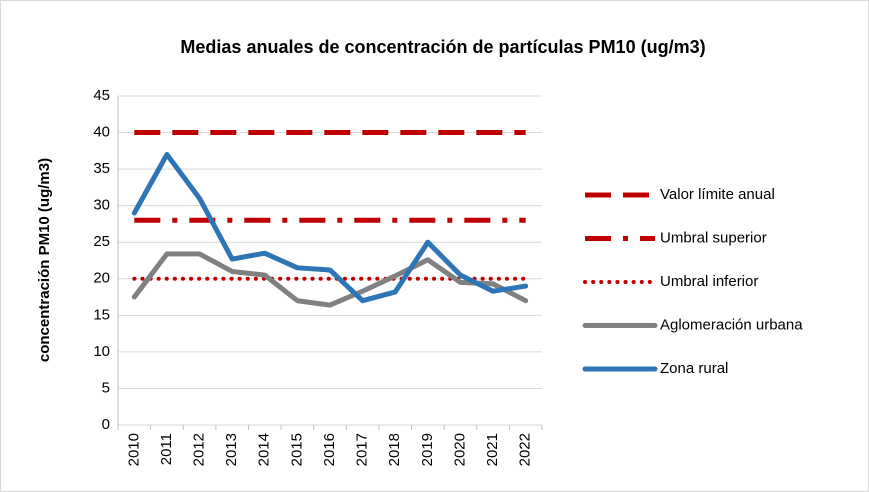 This screenshot has height=492, width=869. I want to click on x-tick-label: 2013, so click(231, 449).